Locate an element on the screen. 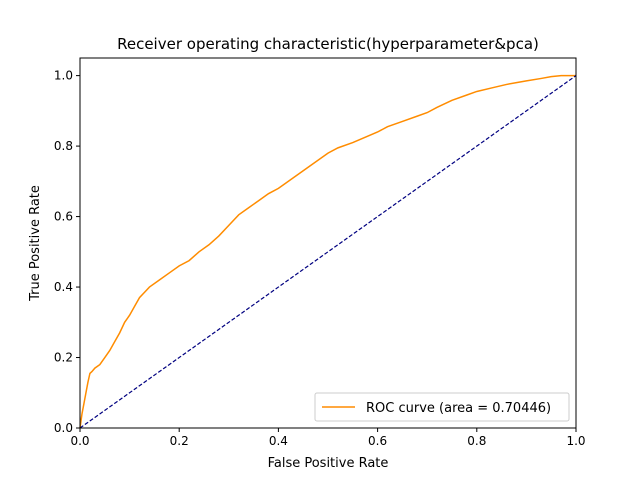  y-tick-label: 0.4 is located at coordinates (63, 287).